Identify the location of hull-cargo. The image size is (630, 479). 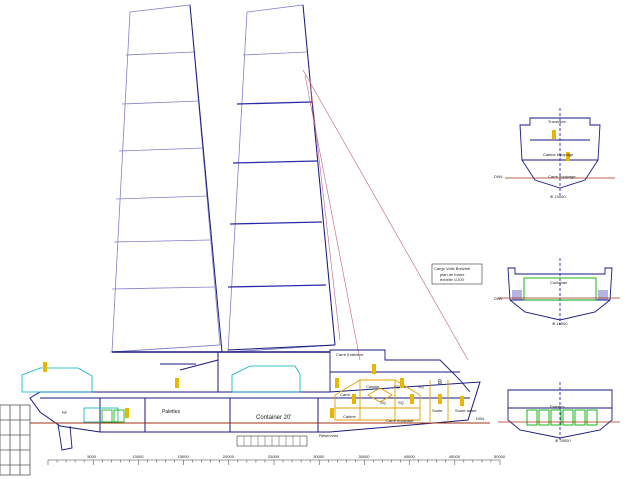
(113, 416).